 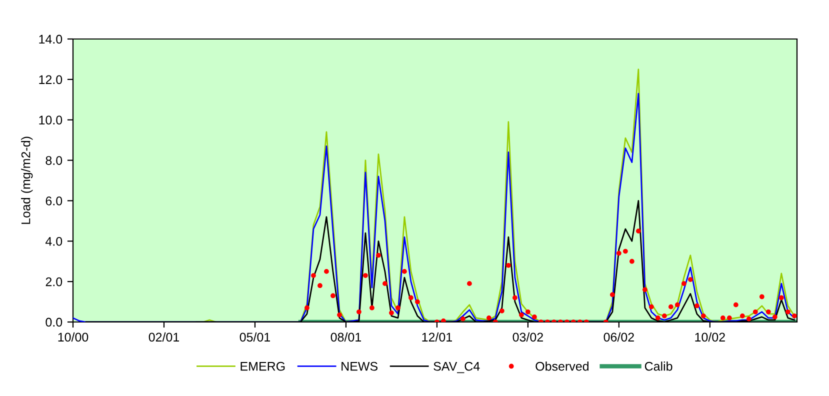 What do you see at coordinates (527, 337) in the screenshot?
I see `x-tick-label: 03/02` at bounding box center [527, 337].